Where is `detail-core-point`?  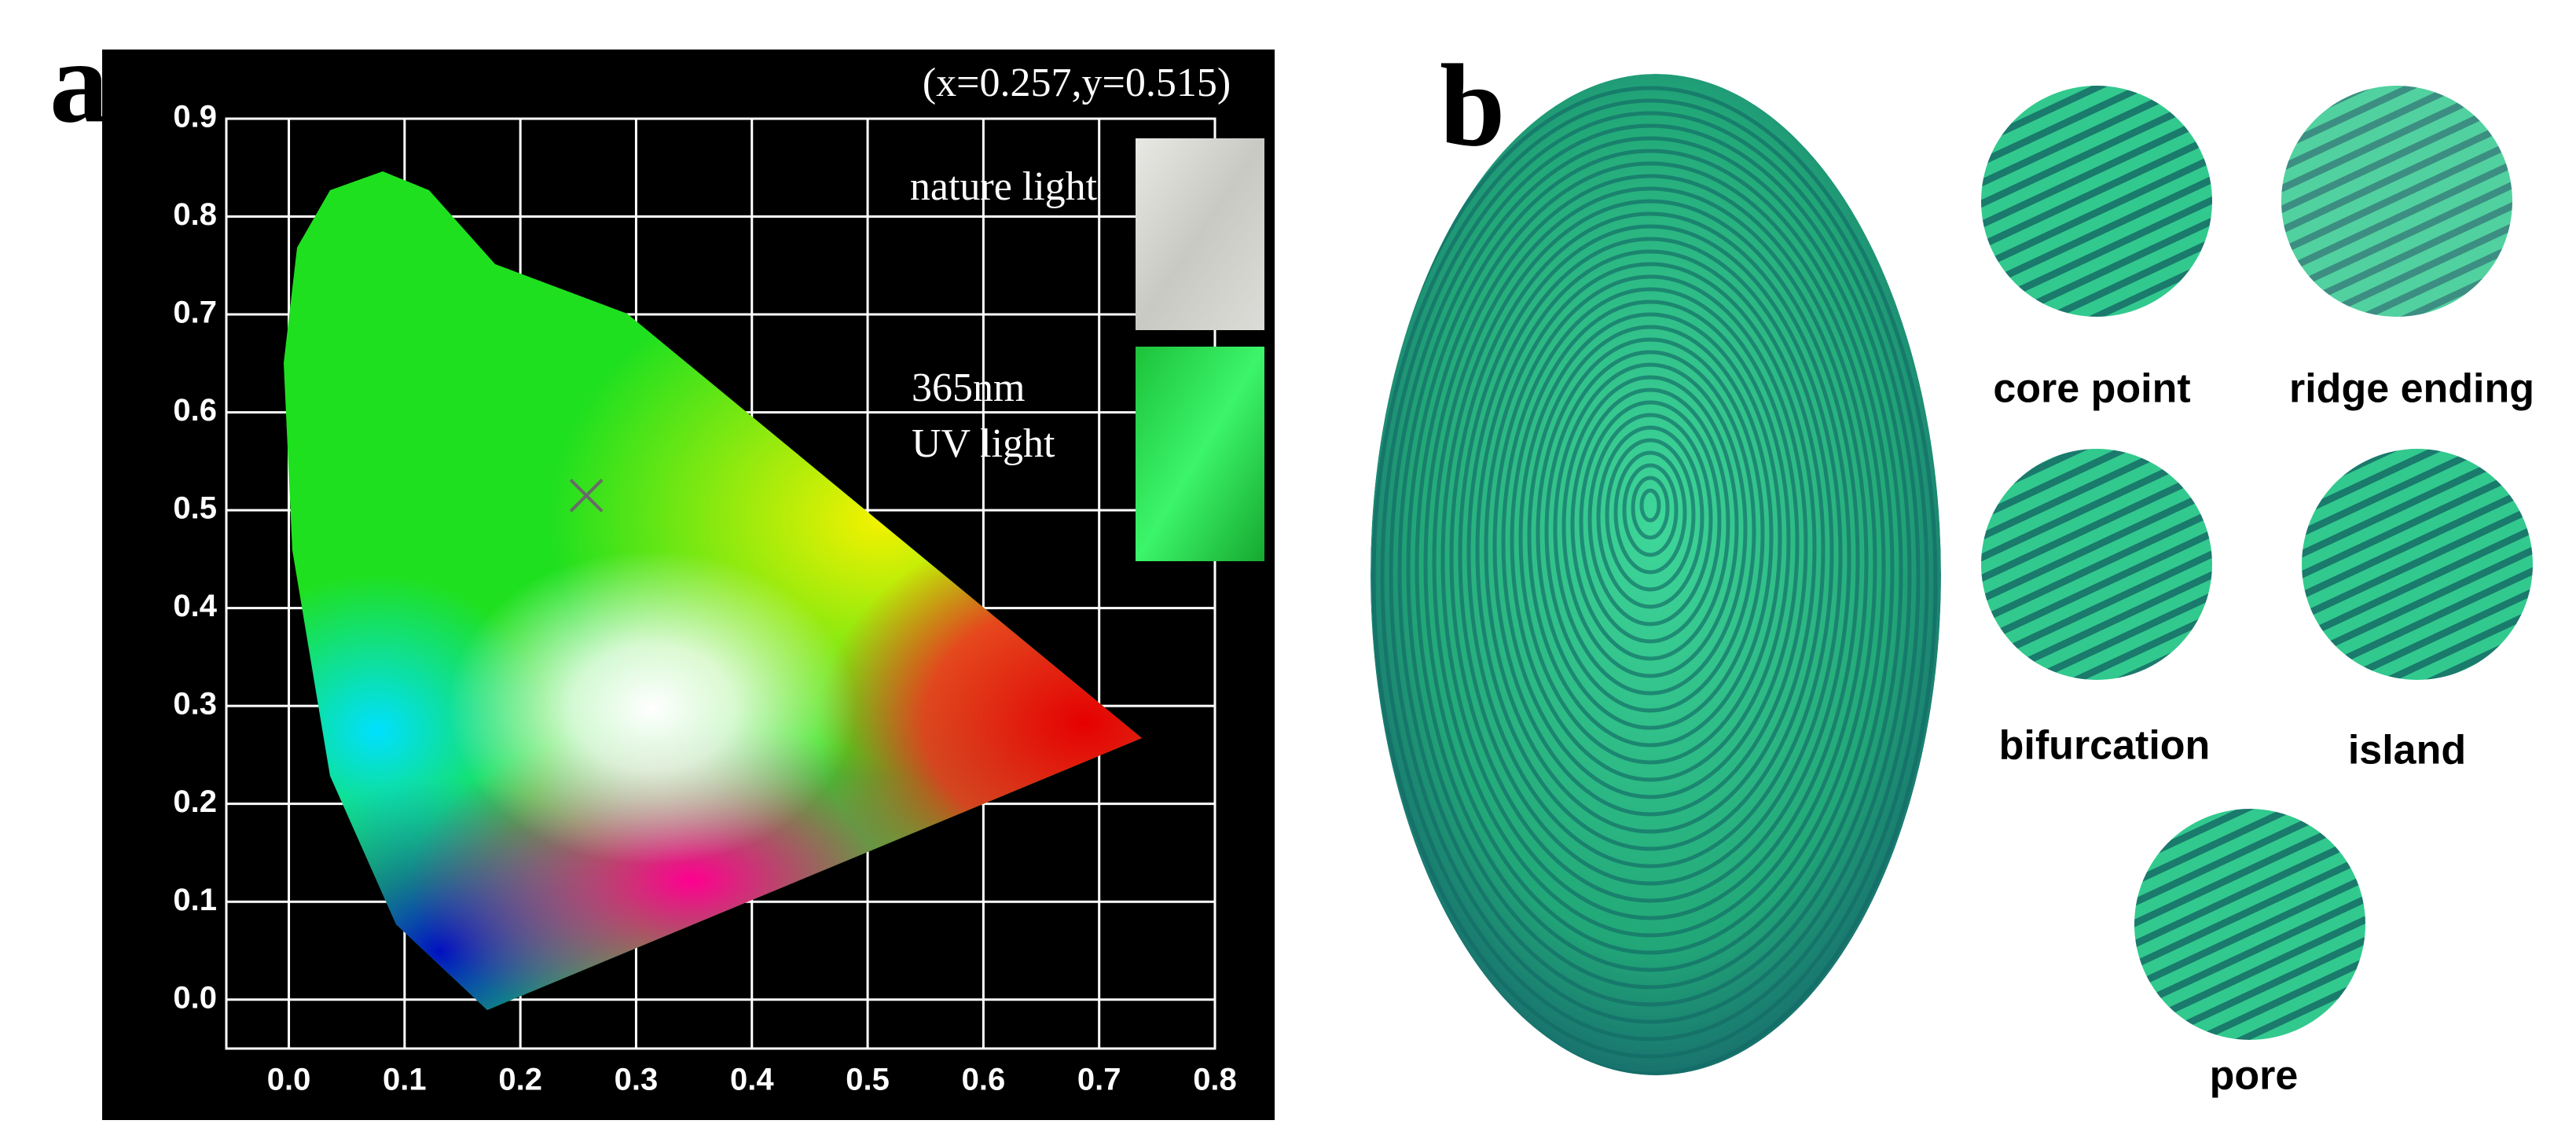 detail-core-point is located at coordinates (2096, 201).